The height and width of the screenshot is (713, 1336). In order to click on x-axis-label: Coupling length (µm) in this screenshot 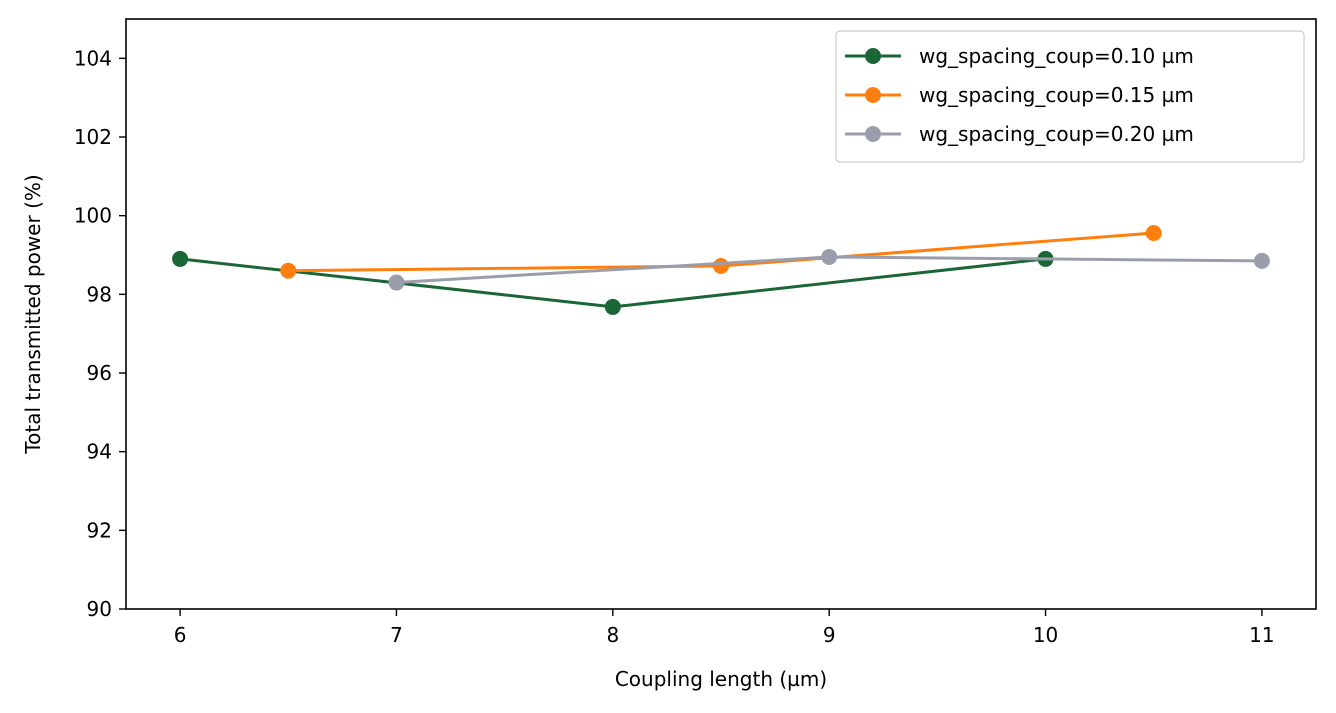, I will do `click(721, 679)`.